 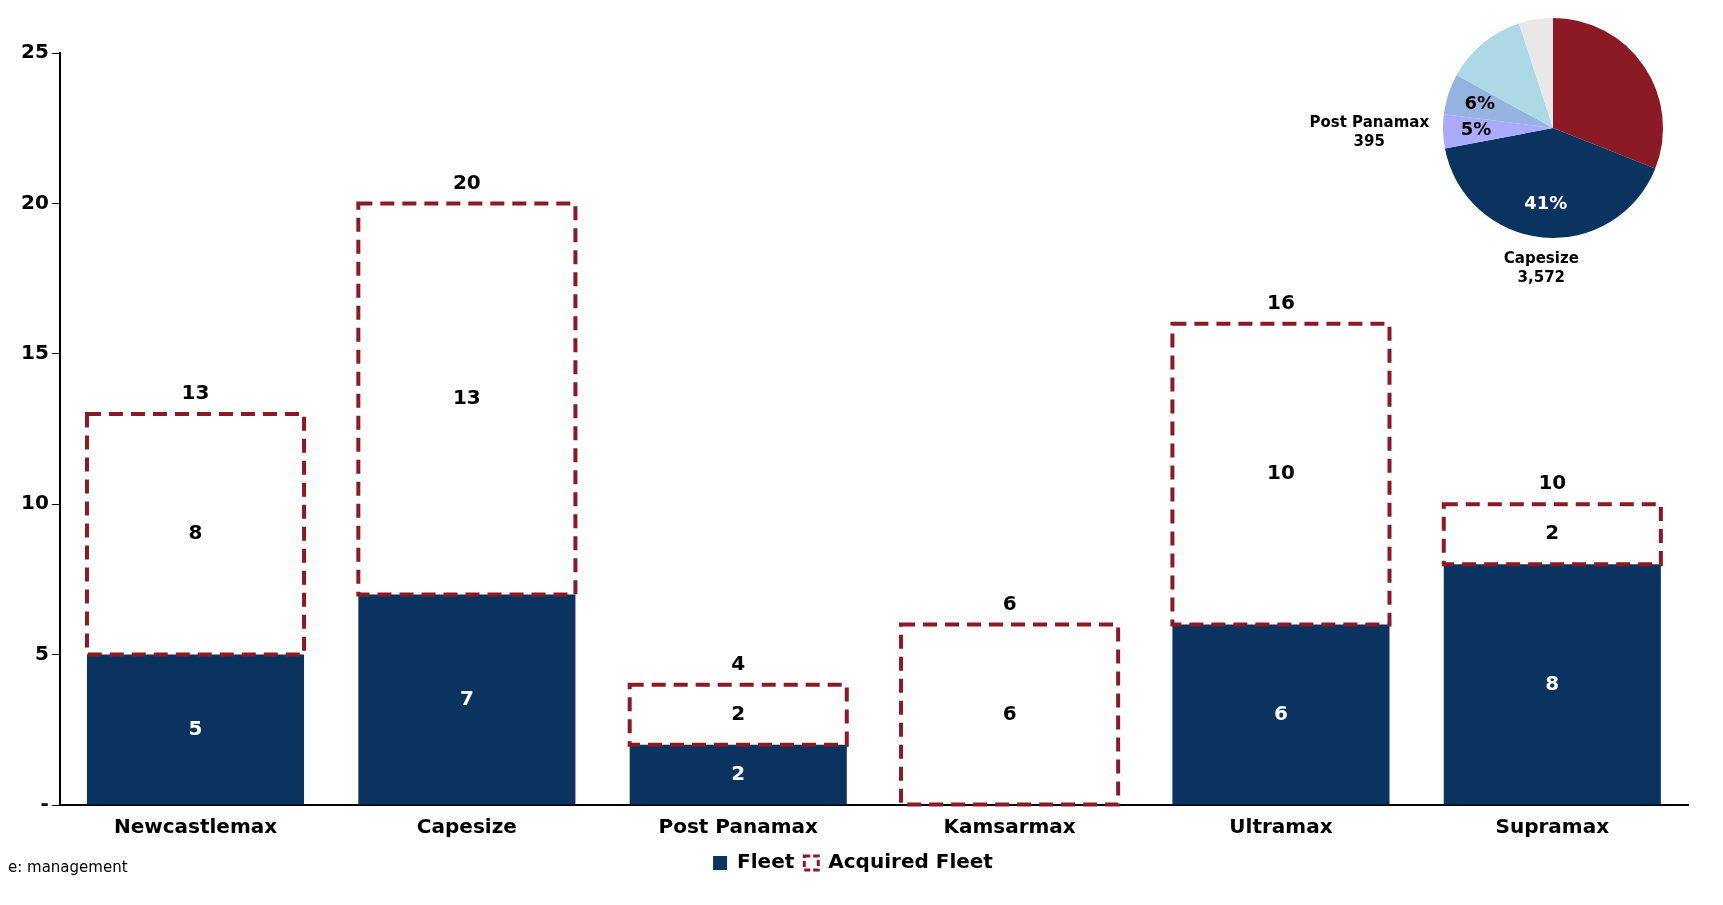 I want to click on legend-label: Fleet, so click(x=766, y=861).